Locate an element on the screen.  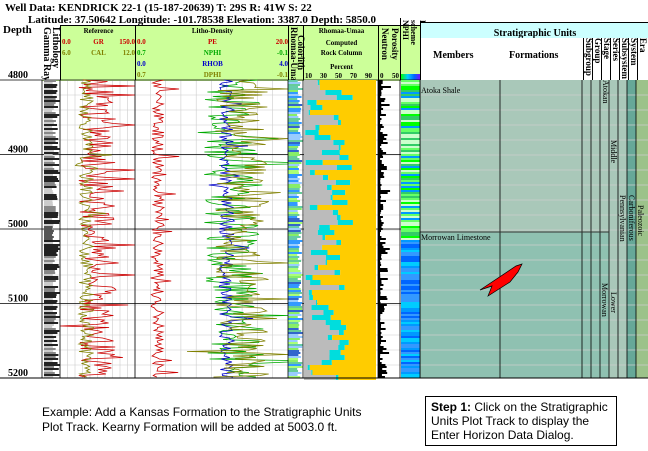
series-lower: Lower is located at coordinates (613, 302).